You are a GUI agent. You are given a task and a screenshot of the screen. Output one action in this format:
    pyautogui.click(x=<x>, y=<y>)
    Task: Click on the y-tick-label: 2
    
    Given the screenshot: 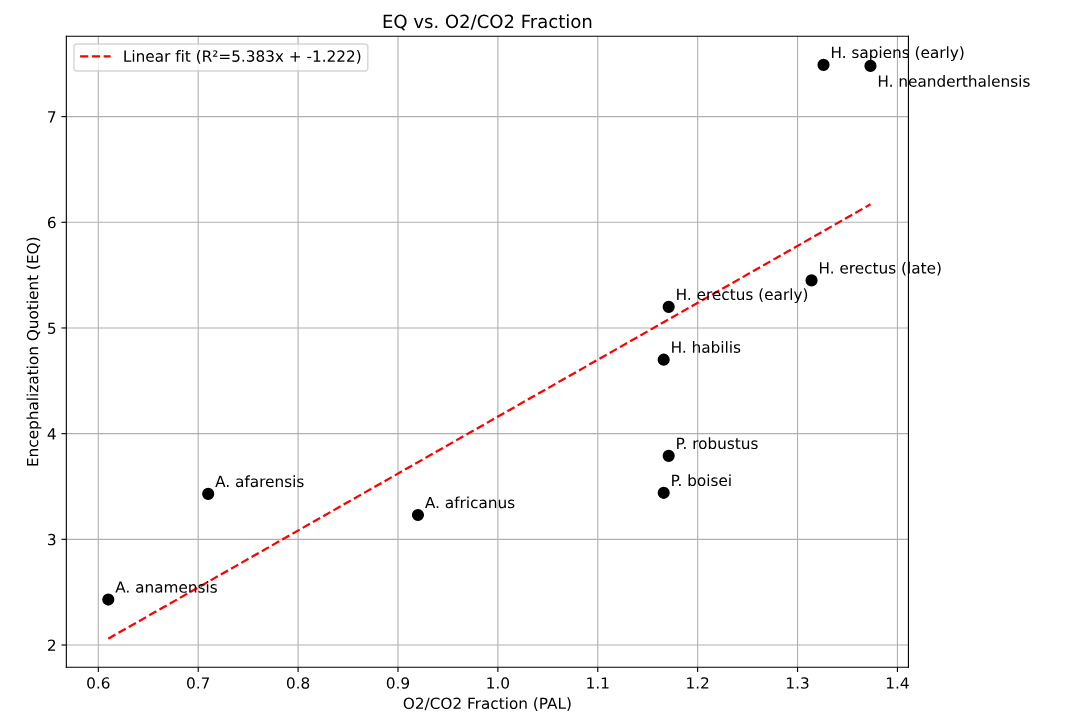 What is the action you would take?
    pyautogui.click(x=52, y=645)
    